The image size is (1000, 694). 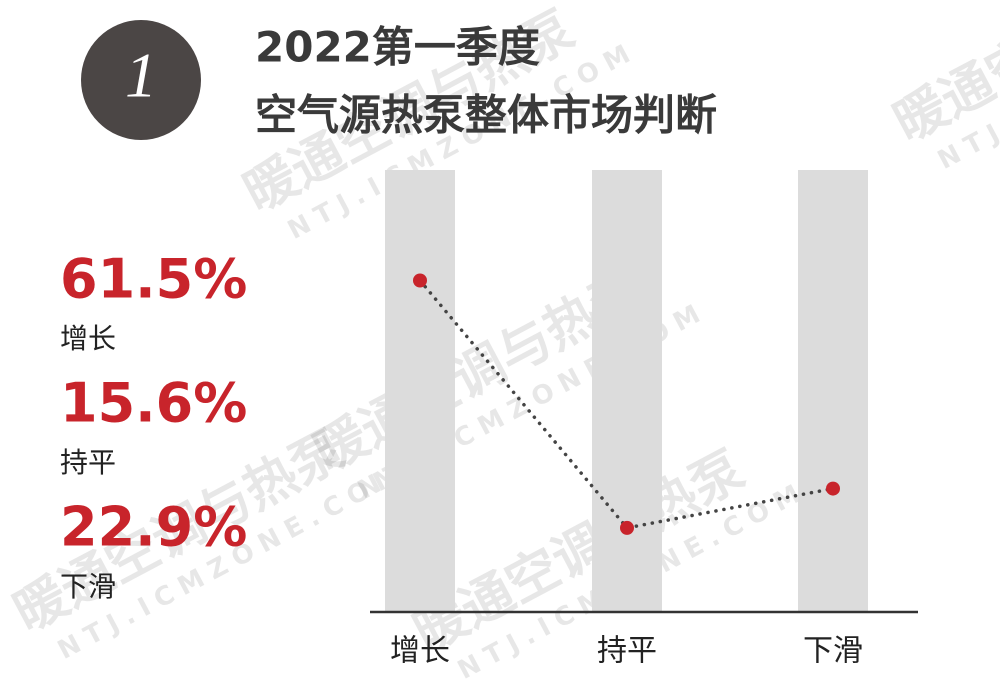 What do you see at coordinates (88, 586) in the screenshot?
I see `value-category: 下滑` at bounding box center [88, 586].